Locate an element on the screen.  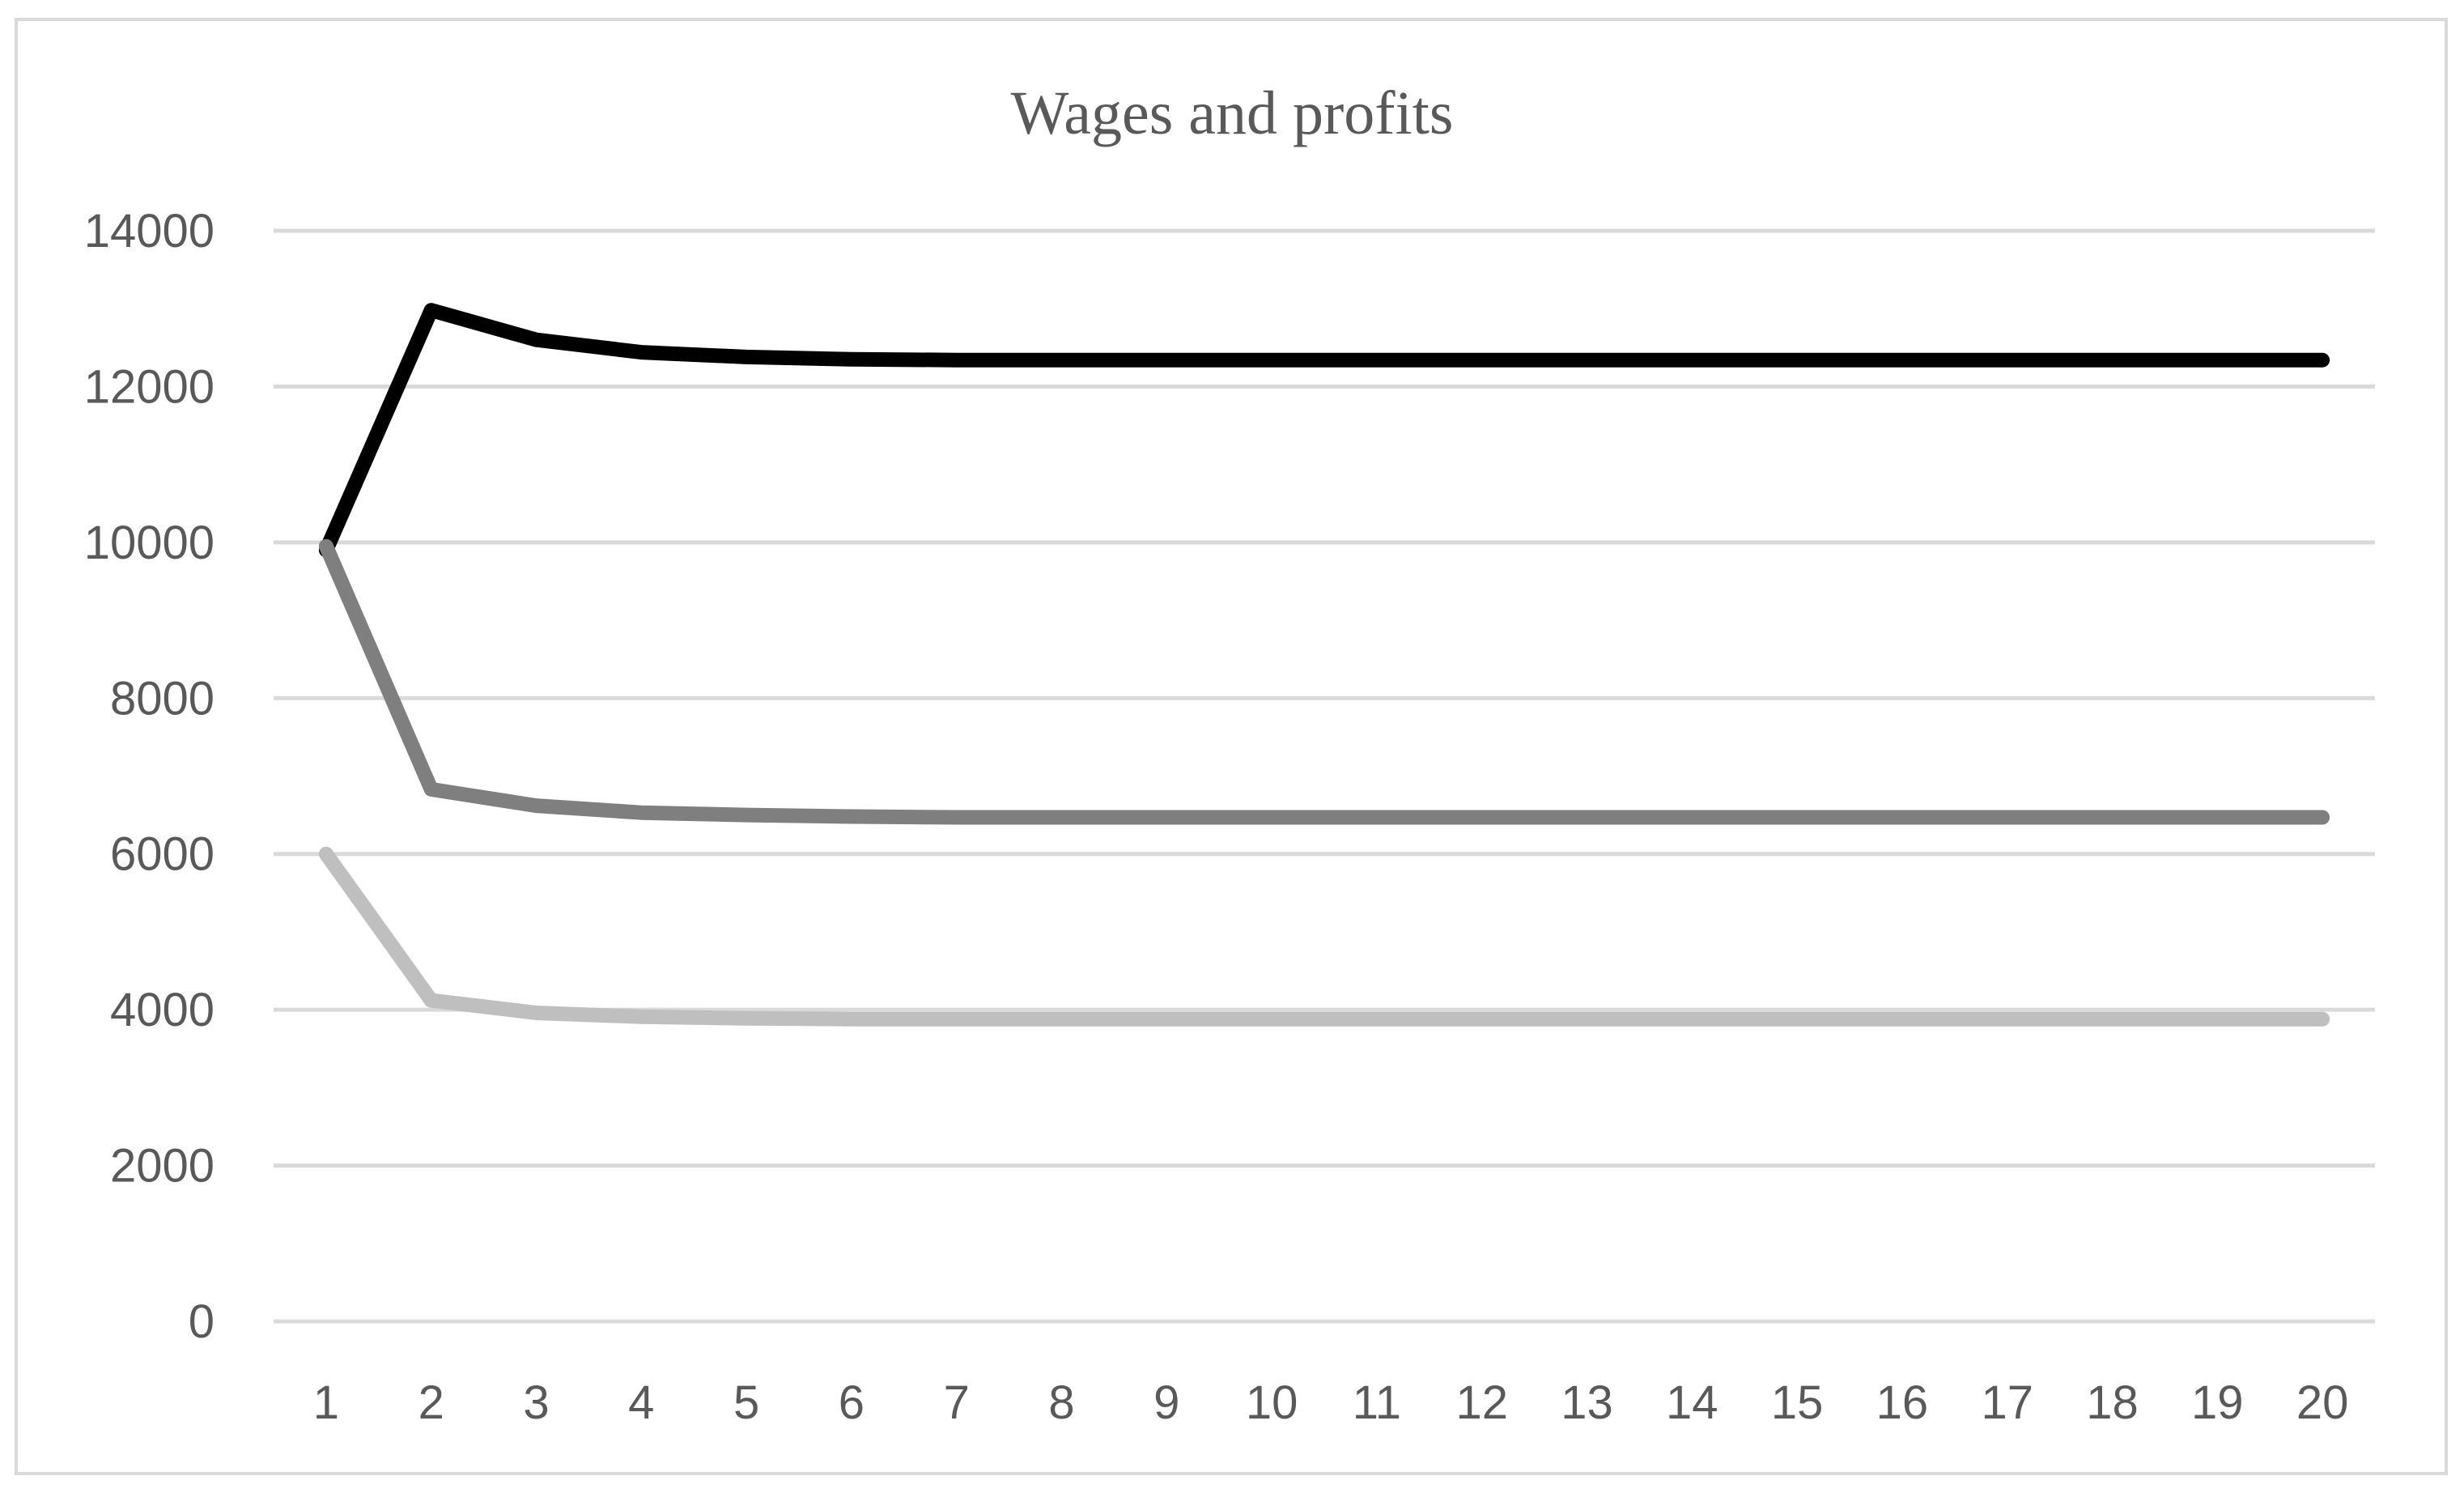
y-tick-label: 2000 is located at coordinates (163, 1167).